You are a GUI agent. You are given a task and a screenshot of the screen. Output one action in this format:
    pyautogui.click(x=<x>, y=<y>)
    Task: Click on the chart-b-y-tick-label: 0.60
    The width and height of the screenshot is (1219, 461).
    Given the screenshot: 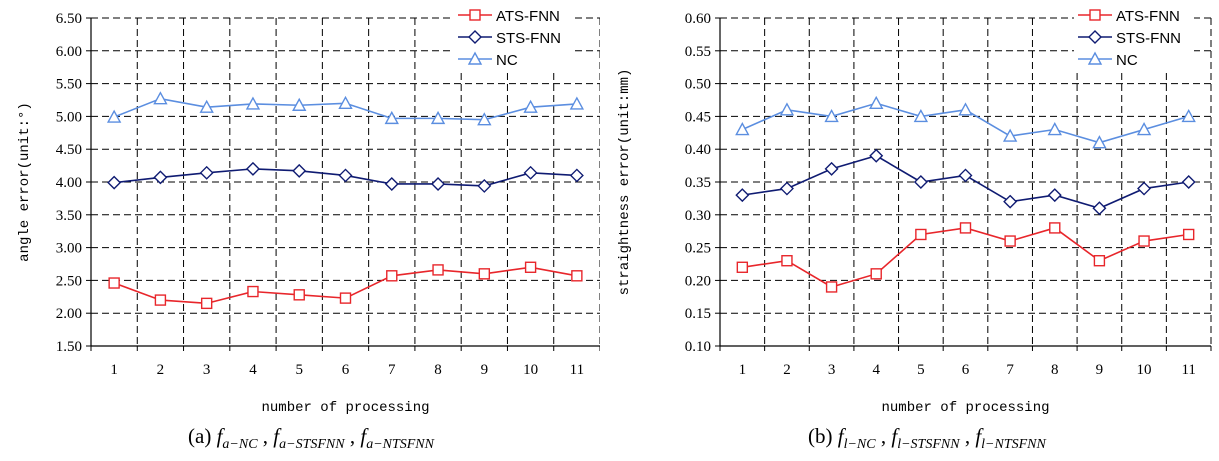 What is the action you would take?
    pyautogui.click(x=698, y=19)
    